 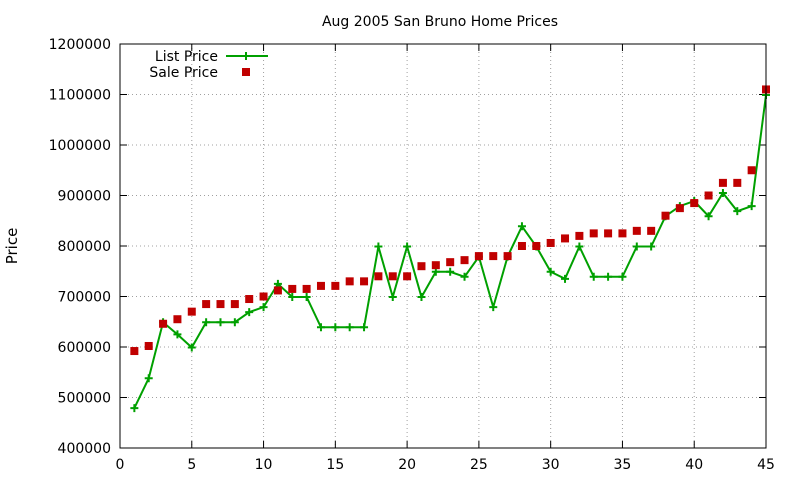 I want to click on x-tick-label: 5, so click(x=191, y=465).